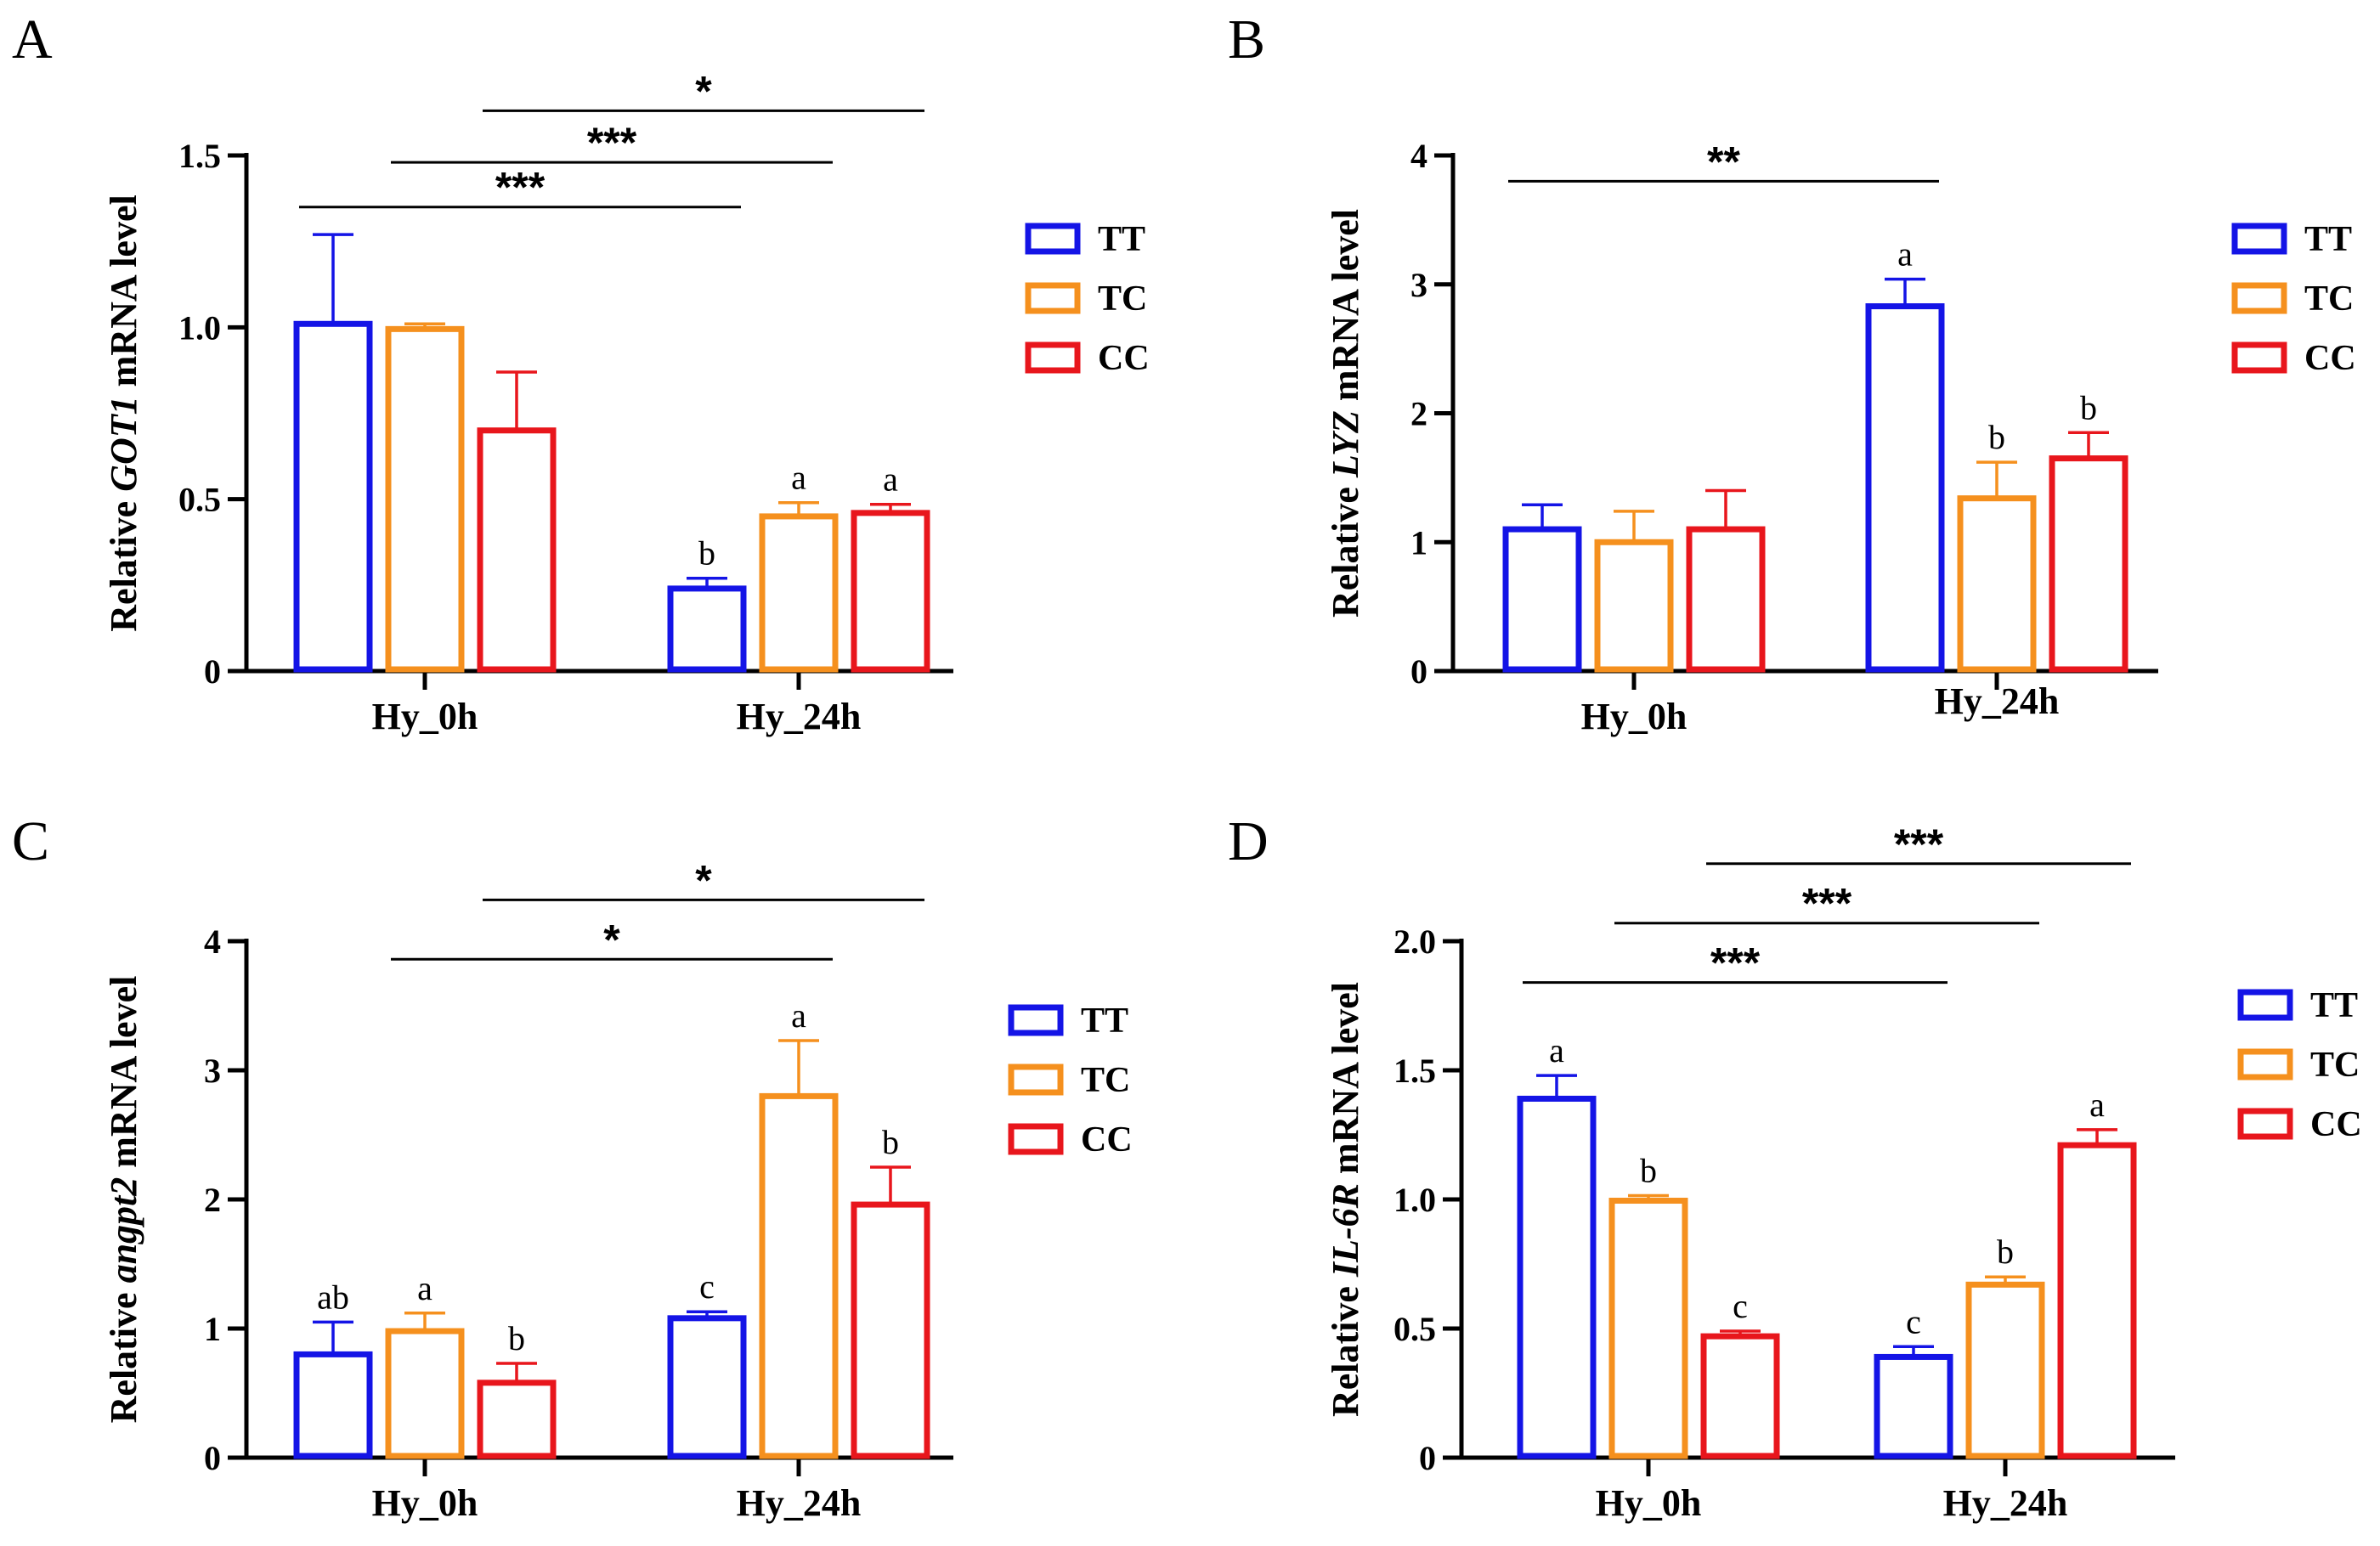 The width and height of the screenshot is (2380, 1546). Describe the element at coordinates (1345, 413) in the screenshot. I see `y-axis-title: Relative LYZ mRNA level` at that location.